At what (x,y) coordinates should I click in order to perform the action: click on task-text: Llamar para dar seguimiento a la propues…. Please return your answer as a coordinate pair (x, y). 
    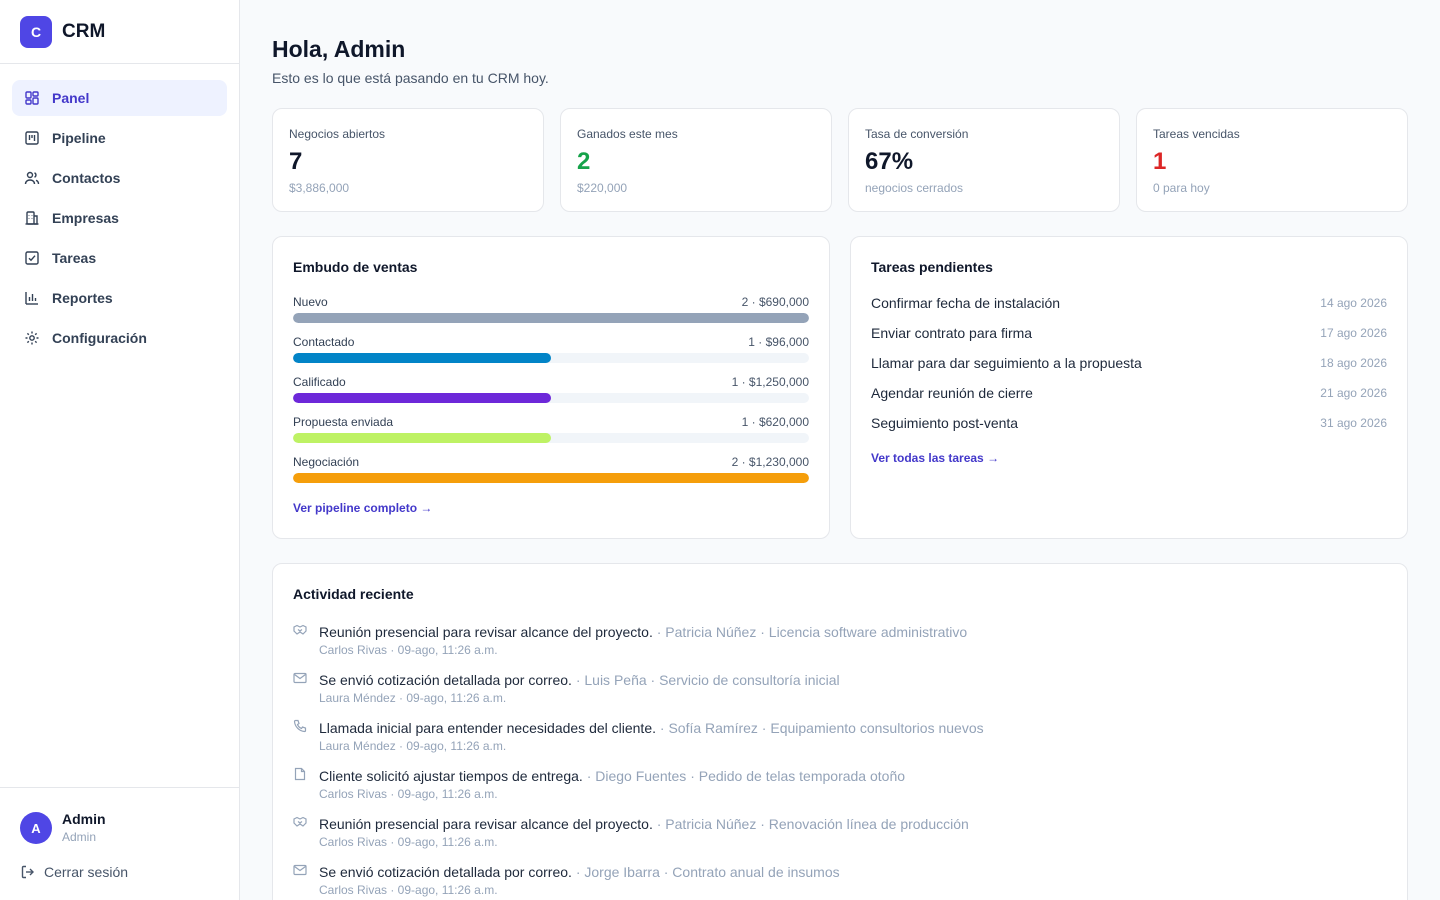
    Looking at the image, I should click on (1006, 363).